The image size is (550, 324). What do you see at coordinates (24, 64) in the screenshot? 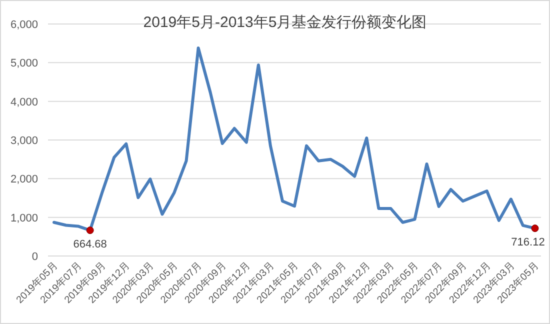
I see `y-tick-label: 5,000` at bounding box center [24, 64].